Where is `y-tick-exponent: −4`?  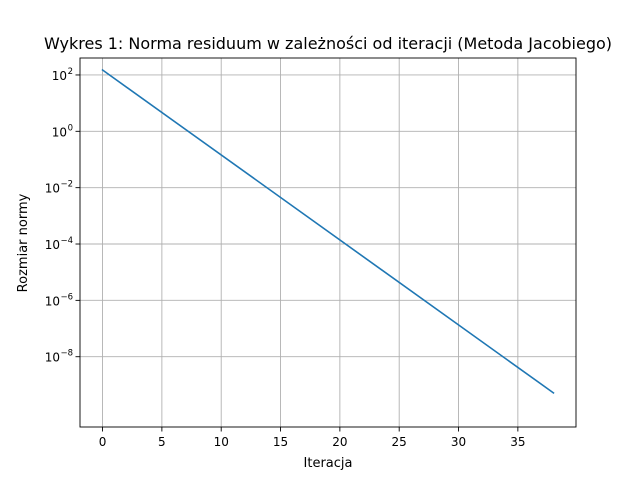 y-tick-exponent: −4 is located at coordinates (66, 241).